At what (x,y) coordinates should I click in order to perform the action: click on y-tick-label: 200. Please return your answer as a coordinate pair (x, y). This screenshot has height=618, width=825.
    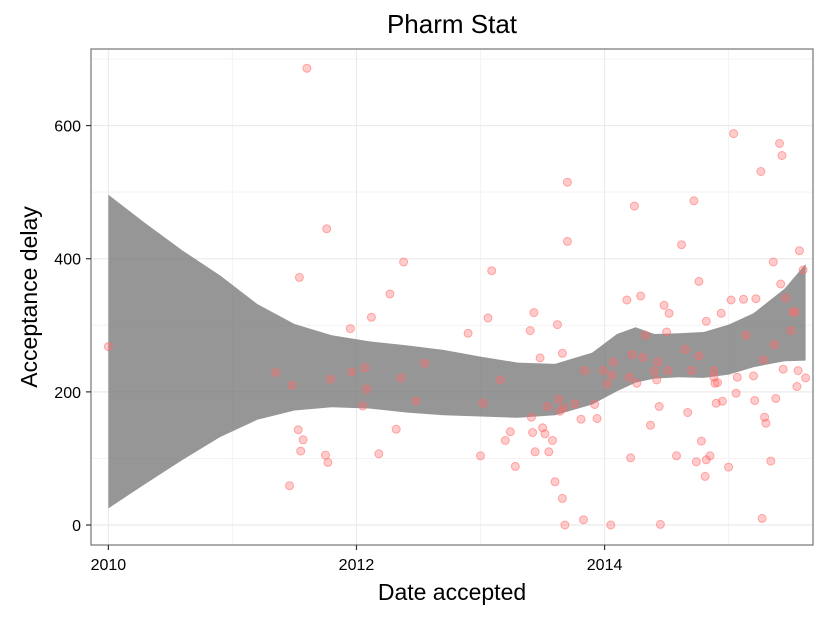
    Looking at the image, I should click on (67, 393).